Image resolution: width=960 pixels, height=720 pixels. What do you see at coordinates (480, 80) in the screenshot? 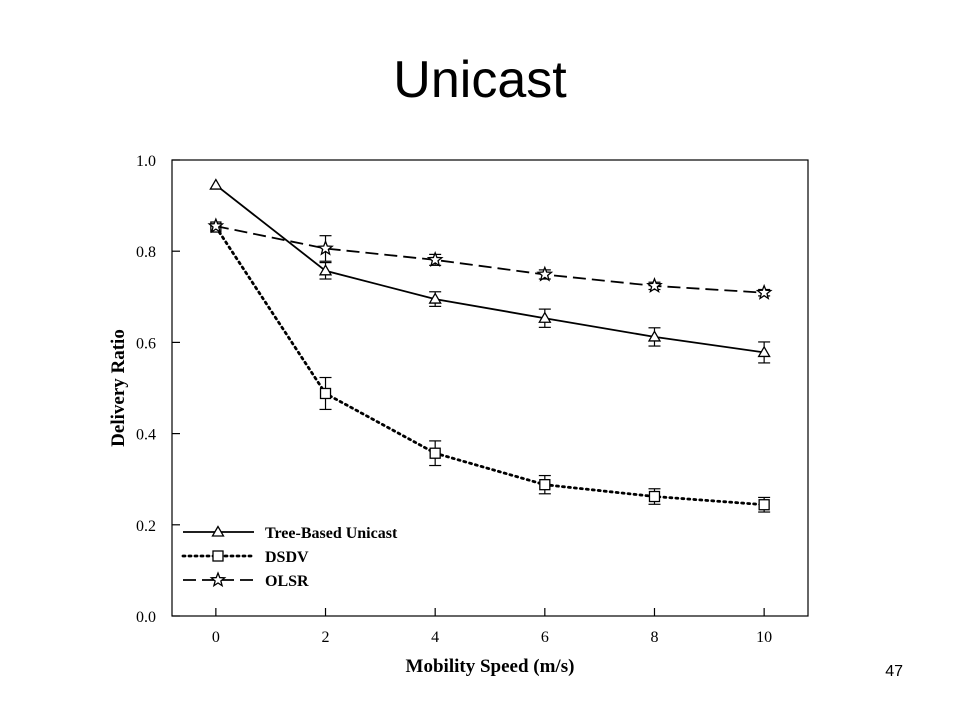
I see `slide-title: Unicast` at bounding box center [480, 80].